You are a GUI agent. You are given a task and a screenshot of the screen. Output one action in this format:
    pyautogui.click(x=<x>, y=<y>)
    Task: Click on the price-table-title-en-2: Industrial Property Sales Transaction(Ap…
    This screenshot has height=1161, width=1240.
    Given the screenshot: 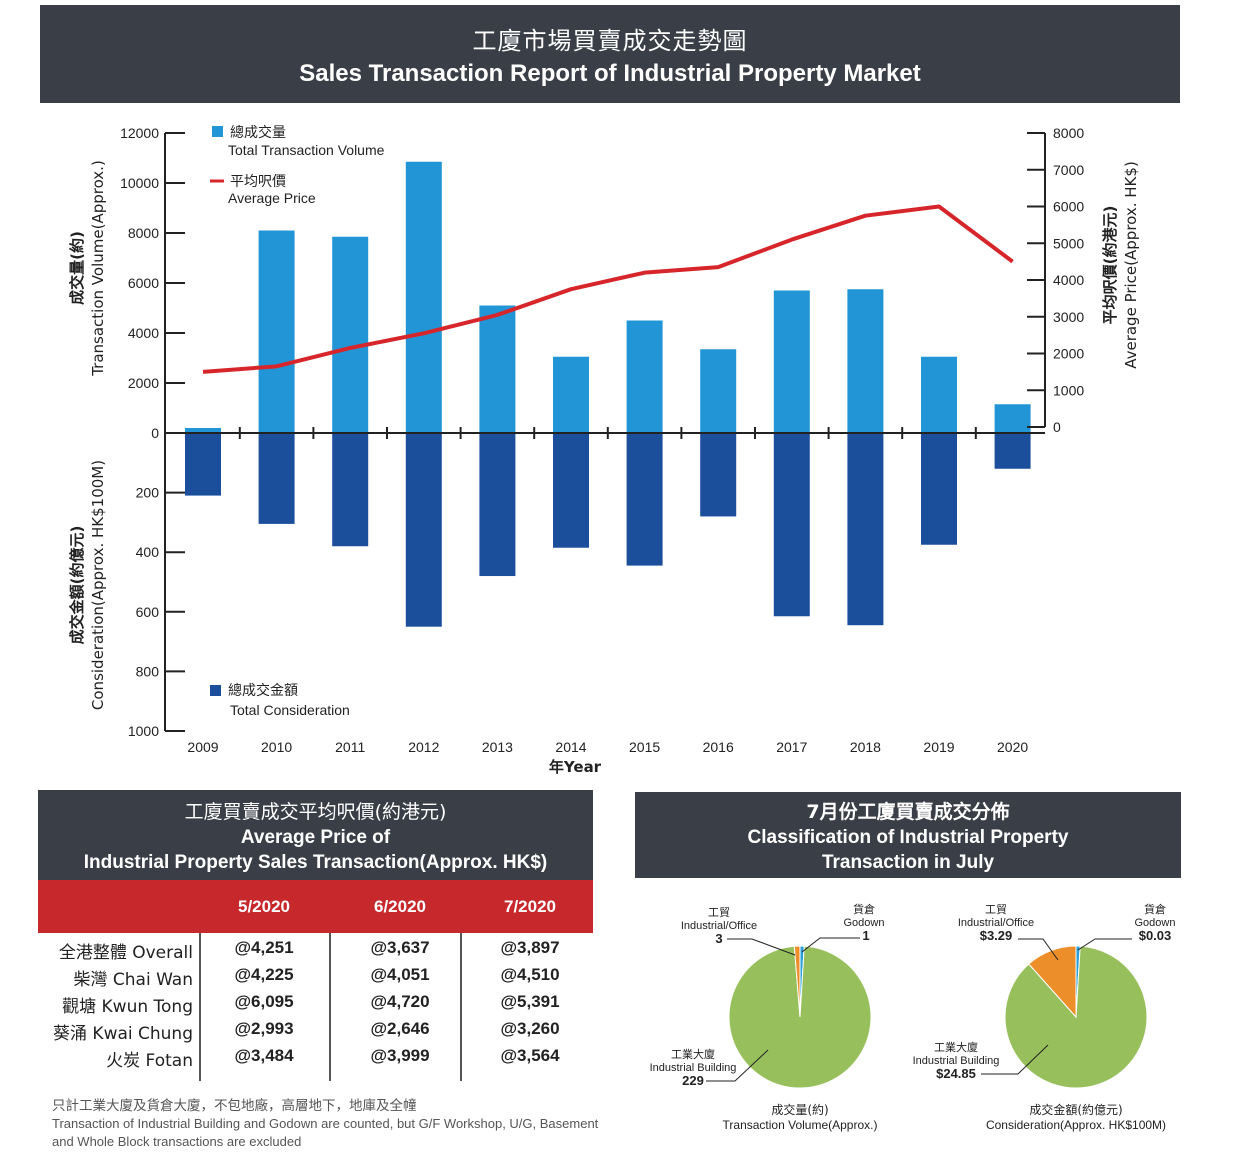 What is the action you would take?
    pyautogui.click(x=315, y=862)
    